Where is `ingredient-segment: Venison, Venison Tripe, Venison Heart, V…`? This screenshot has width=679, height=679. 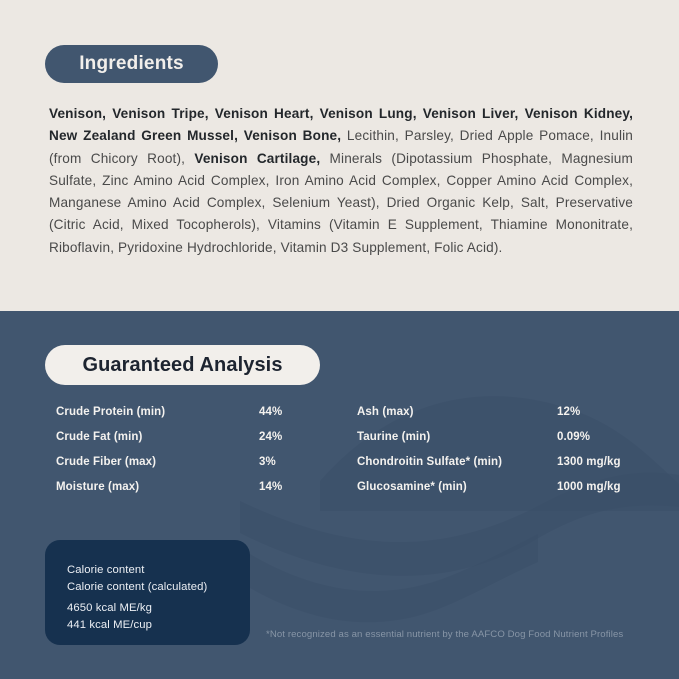 ingredient-segment: Venison, Venison Tripe, Venison Heart, V… is located at coordinates (341, 125).